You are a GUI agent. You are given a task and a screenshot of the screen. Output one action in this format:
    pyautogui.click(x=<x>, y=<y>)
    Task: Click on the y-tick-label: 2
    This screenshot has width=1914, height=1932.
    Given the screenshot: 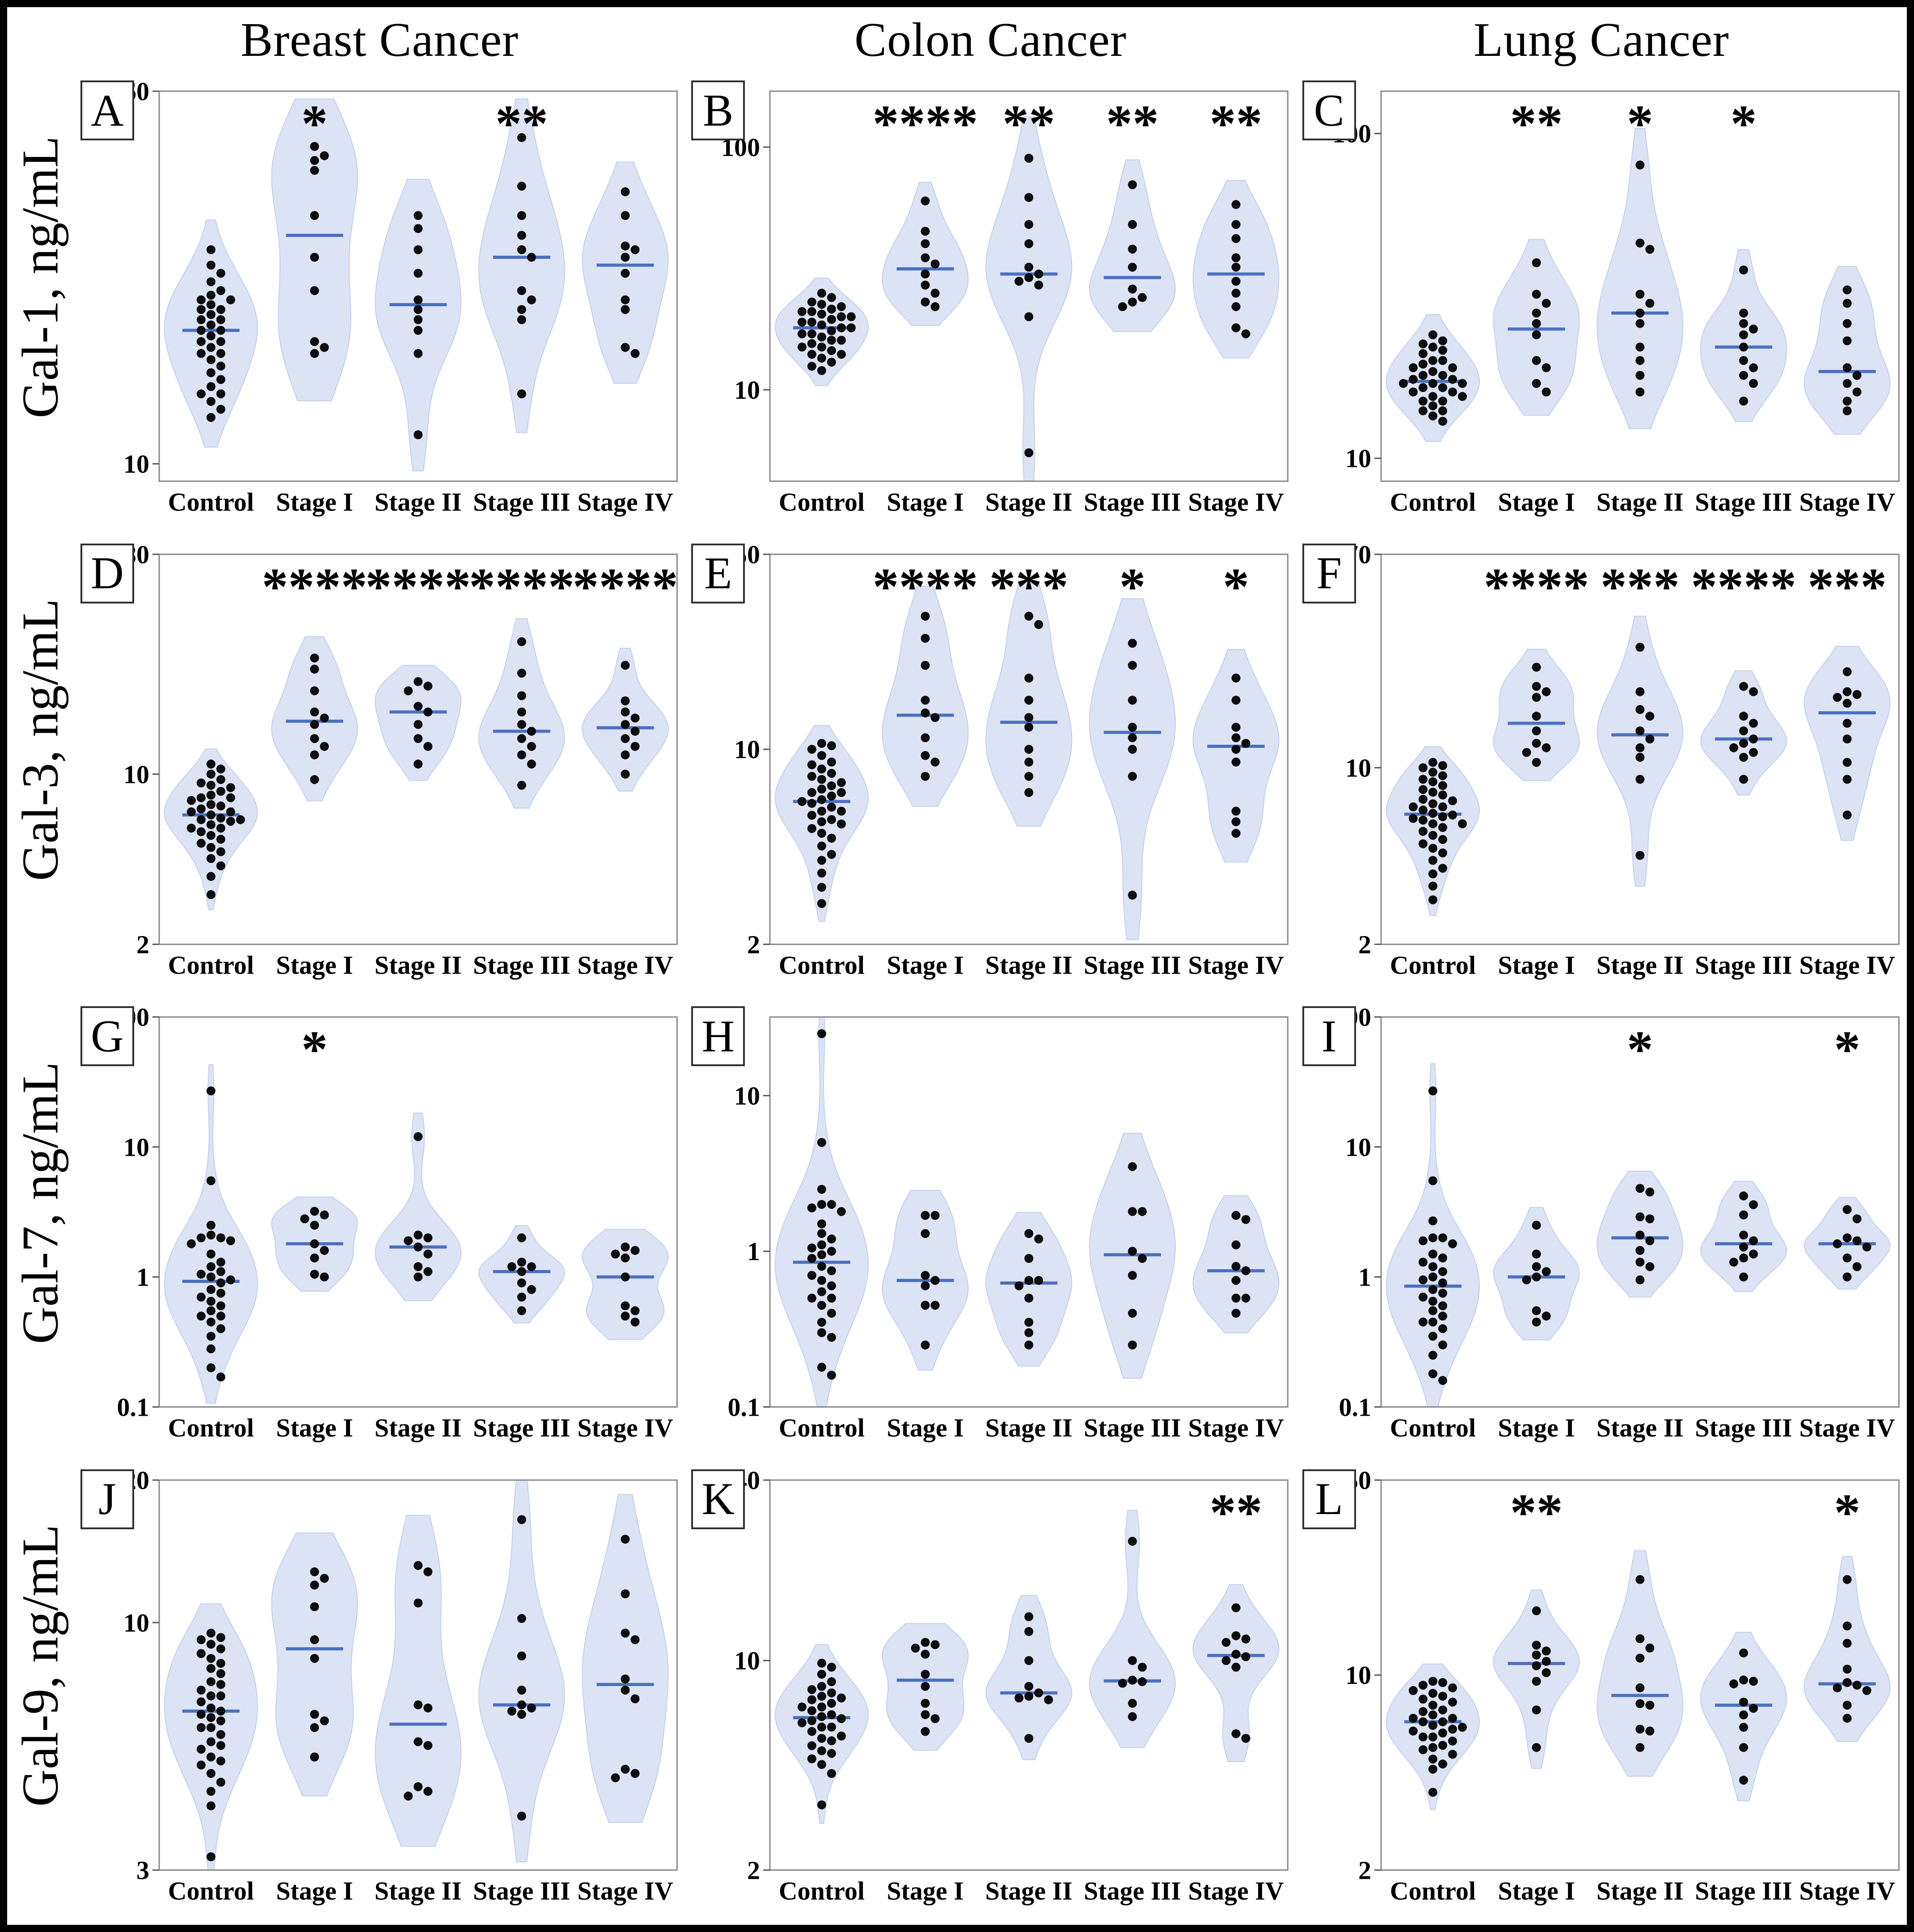 What is the action you would take?
    pyautogui.click(x=1364, y=944)
    